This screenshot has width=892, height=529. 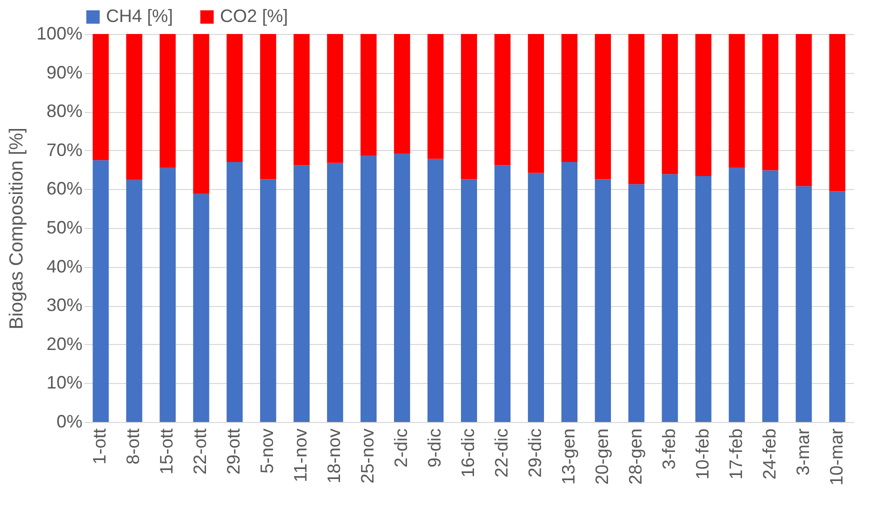 What do you see at coordinates (64, 111) in the screenshot?
I see `y-tick-label: 80%` at bounding box center [64, 111].